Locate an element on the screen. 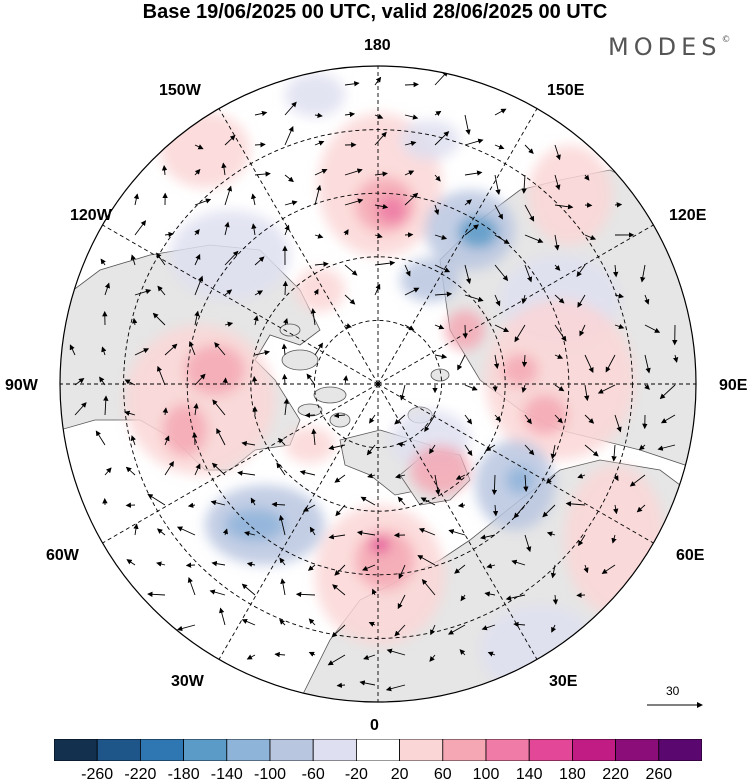 This screenshot has width=750, height=784. colorbar-tick-label: -100 is located at coordinates (270, 775).